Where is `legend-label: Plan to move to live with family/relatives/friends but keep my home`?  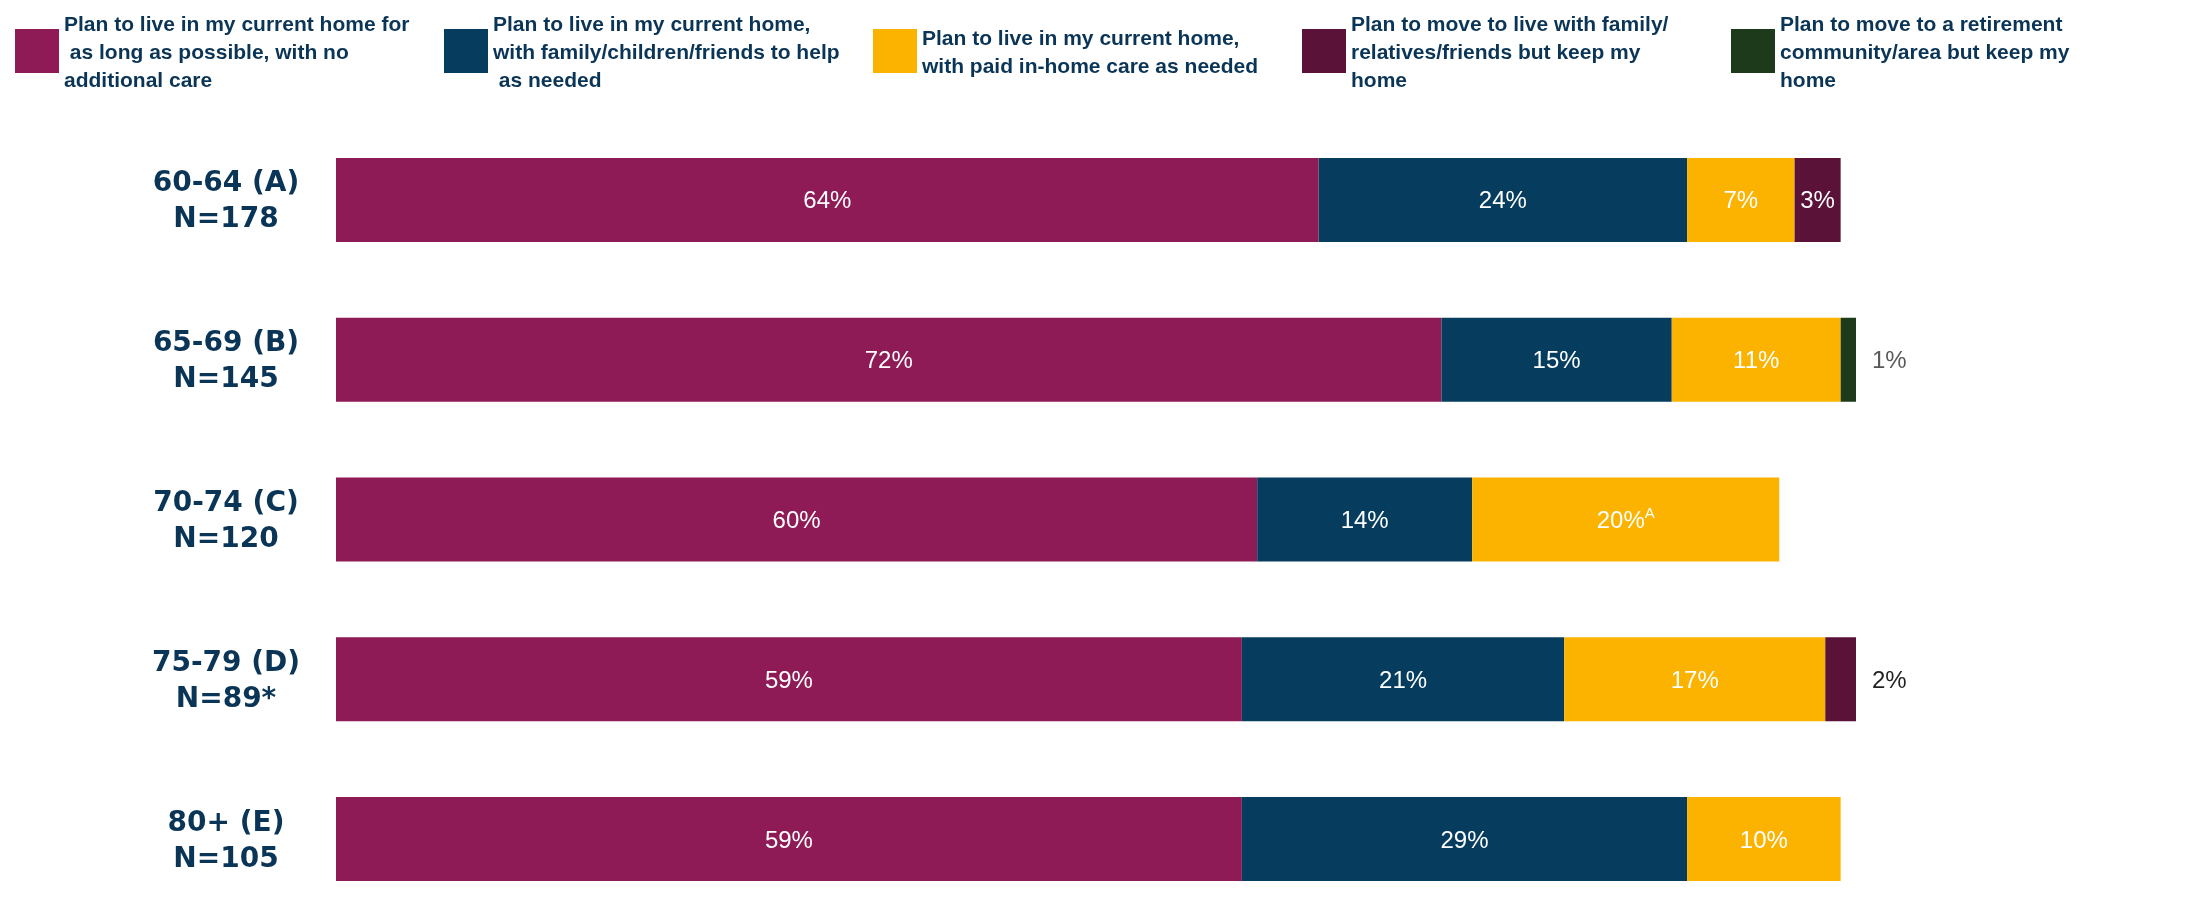
legend-label: Plan to move to live with family/relatives/friends but keep my home is located at coordinates (1510, 51).